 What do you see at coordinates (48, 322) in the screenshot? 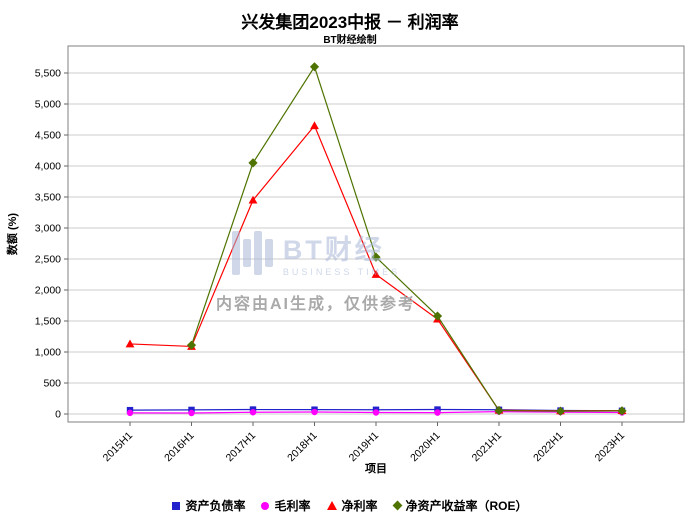
I see `y-tick-label: 1,500` at bounding box center [48, 322].